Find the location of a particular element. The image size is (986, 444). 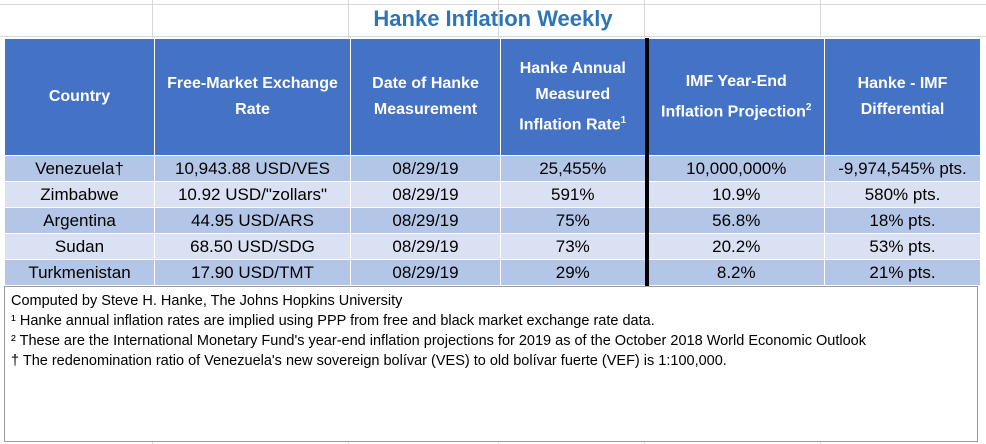

header-exchange-rate: Free-Market Exchange Rate is located at coordinates (252, 97).